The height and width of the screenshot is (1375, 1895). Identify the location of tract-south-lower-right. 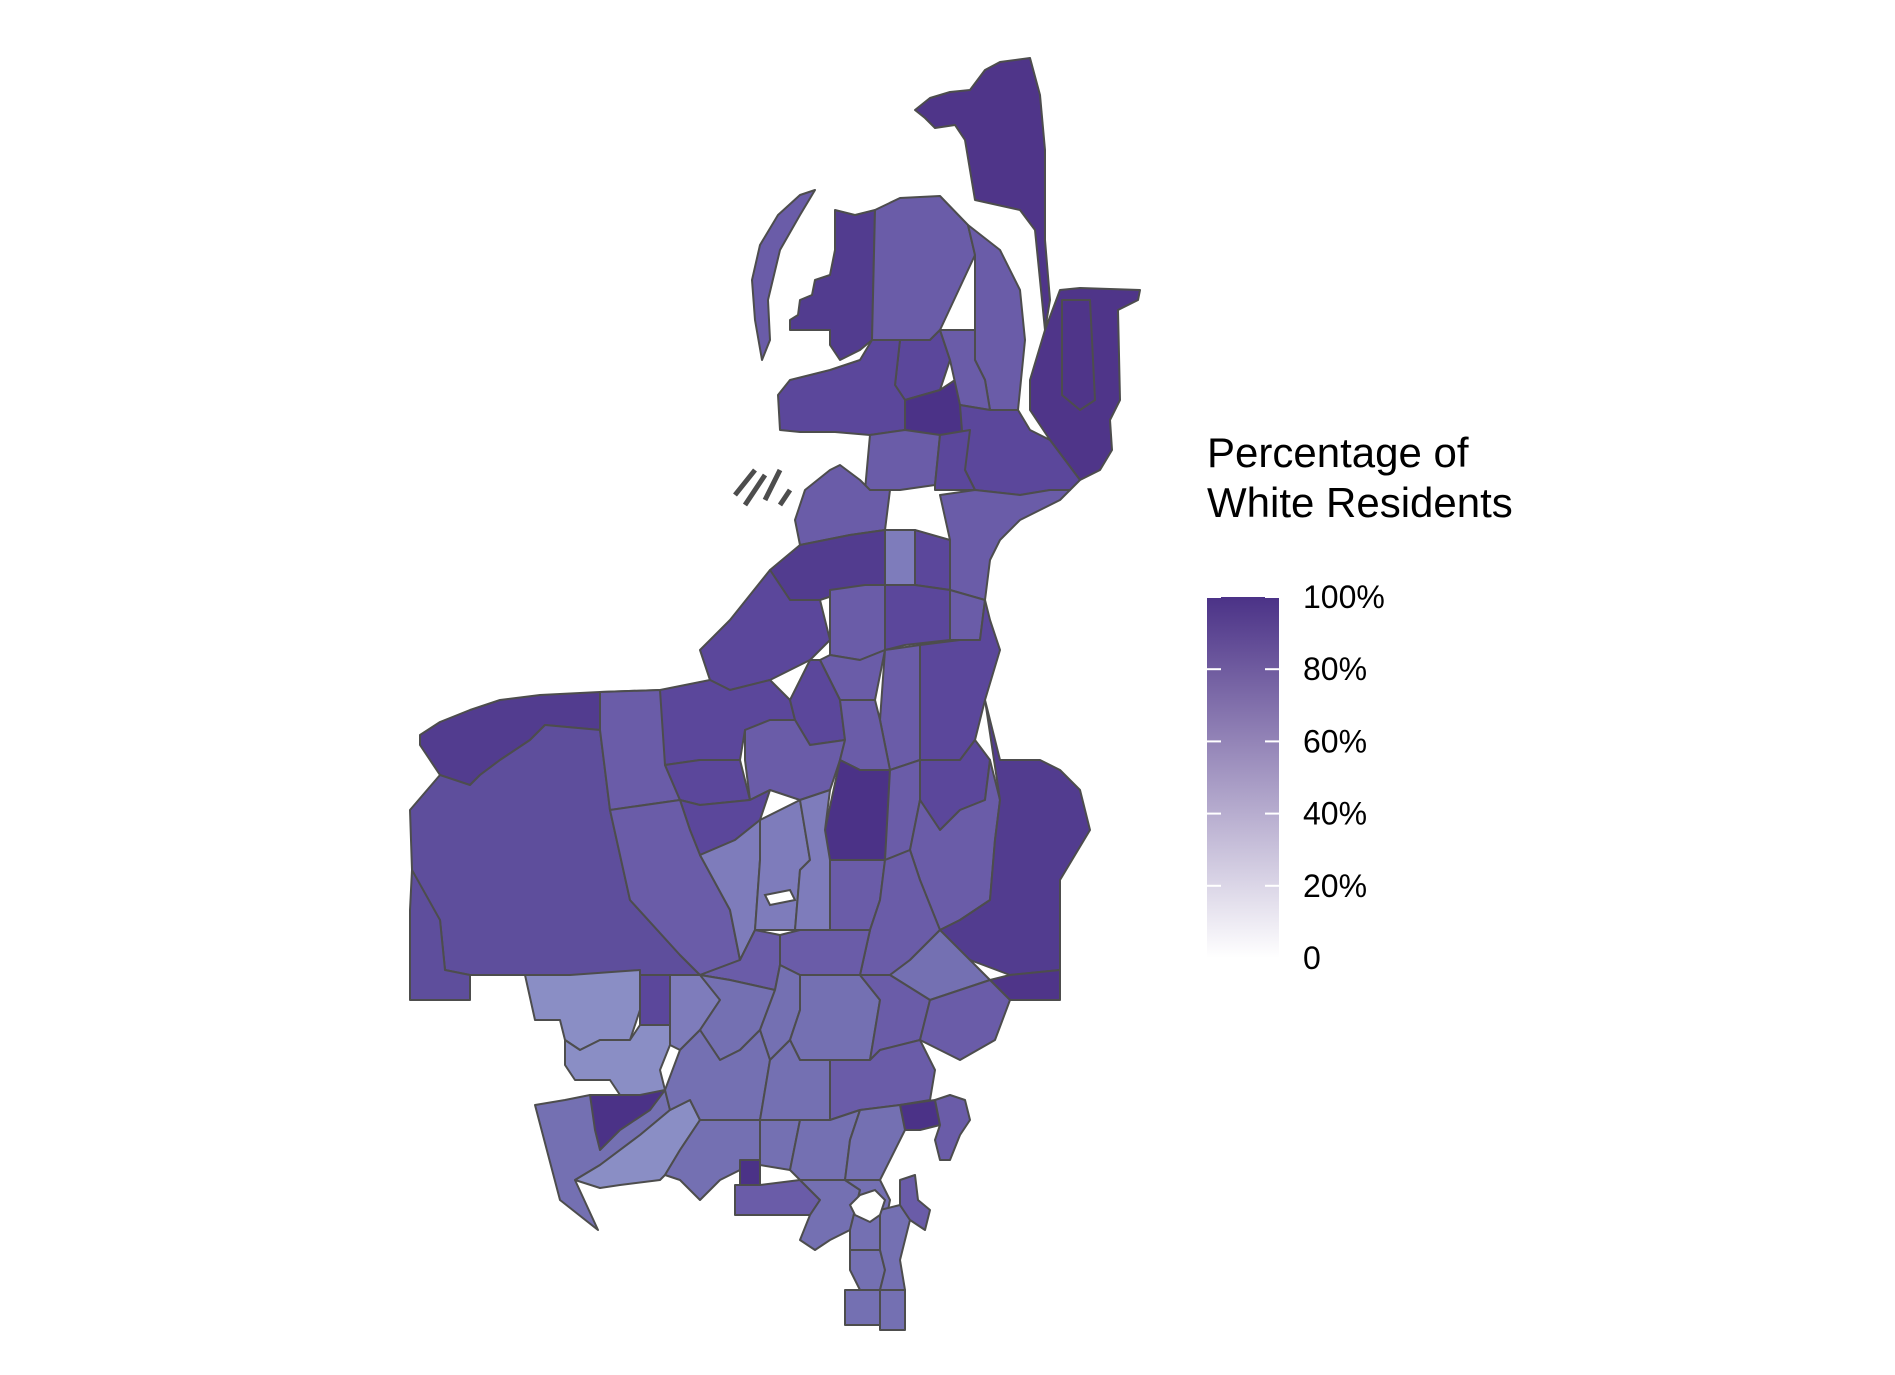
(875, 1142).